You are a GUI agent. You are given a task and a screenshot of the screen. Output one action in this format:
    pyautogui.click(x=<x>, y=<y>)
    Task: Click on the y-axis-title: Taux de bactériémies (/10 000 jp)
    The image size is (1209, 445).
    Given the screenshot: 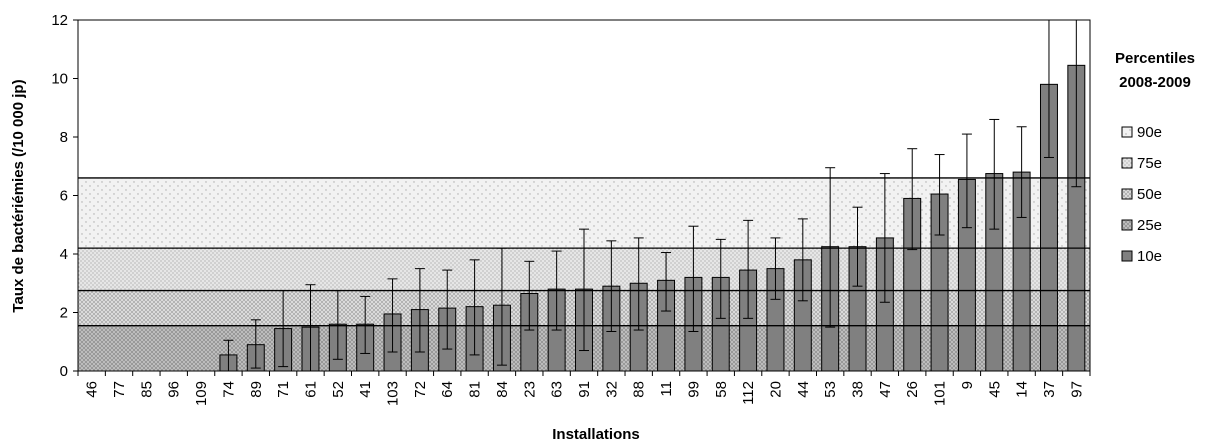 What is the action you would take?
    pyautogui.click(x=18, y=195)
    